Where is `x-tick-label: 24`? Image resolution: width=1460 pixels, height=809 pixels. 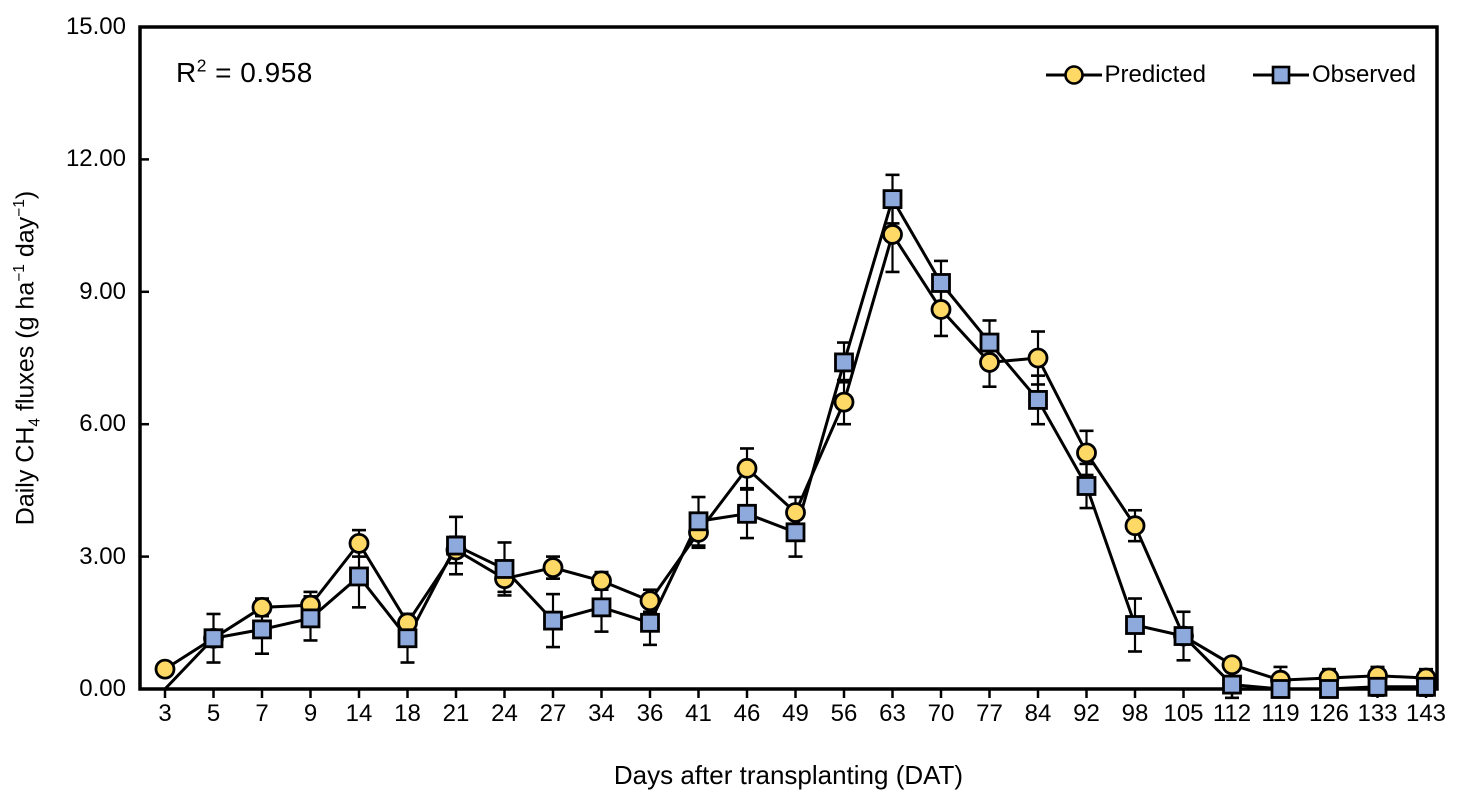
x-tick-label: 24 is located at coordinates (504, 713).